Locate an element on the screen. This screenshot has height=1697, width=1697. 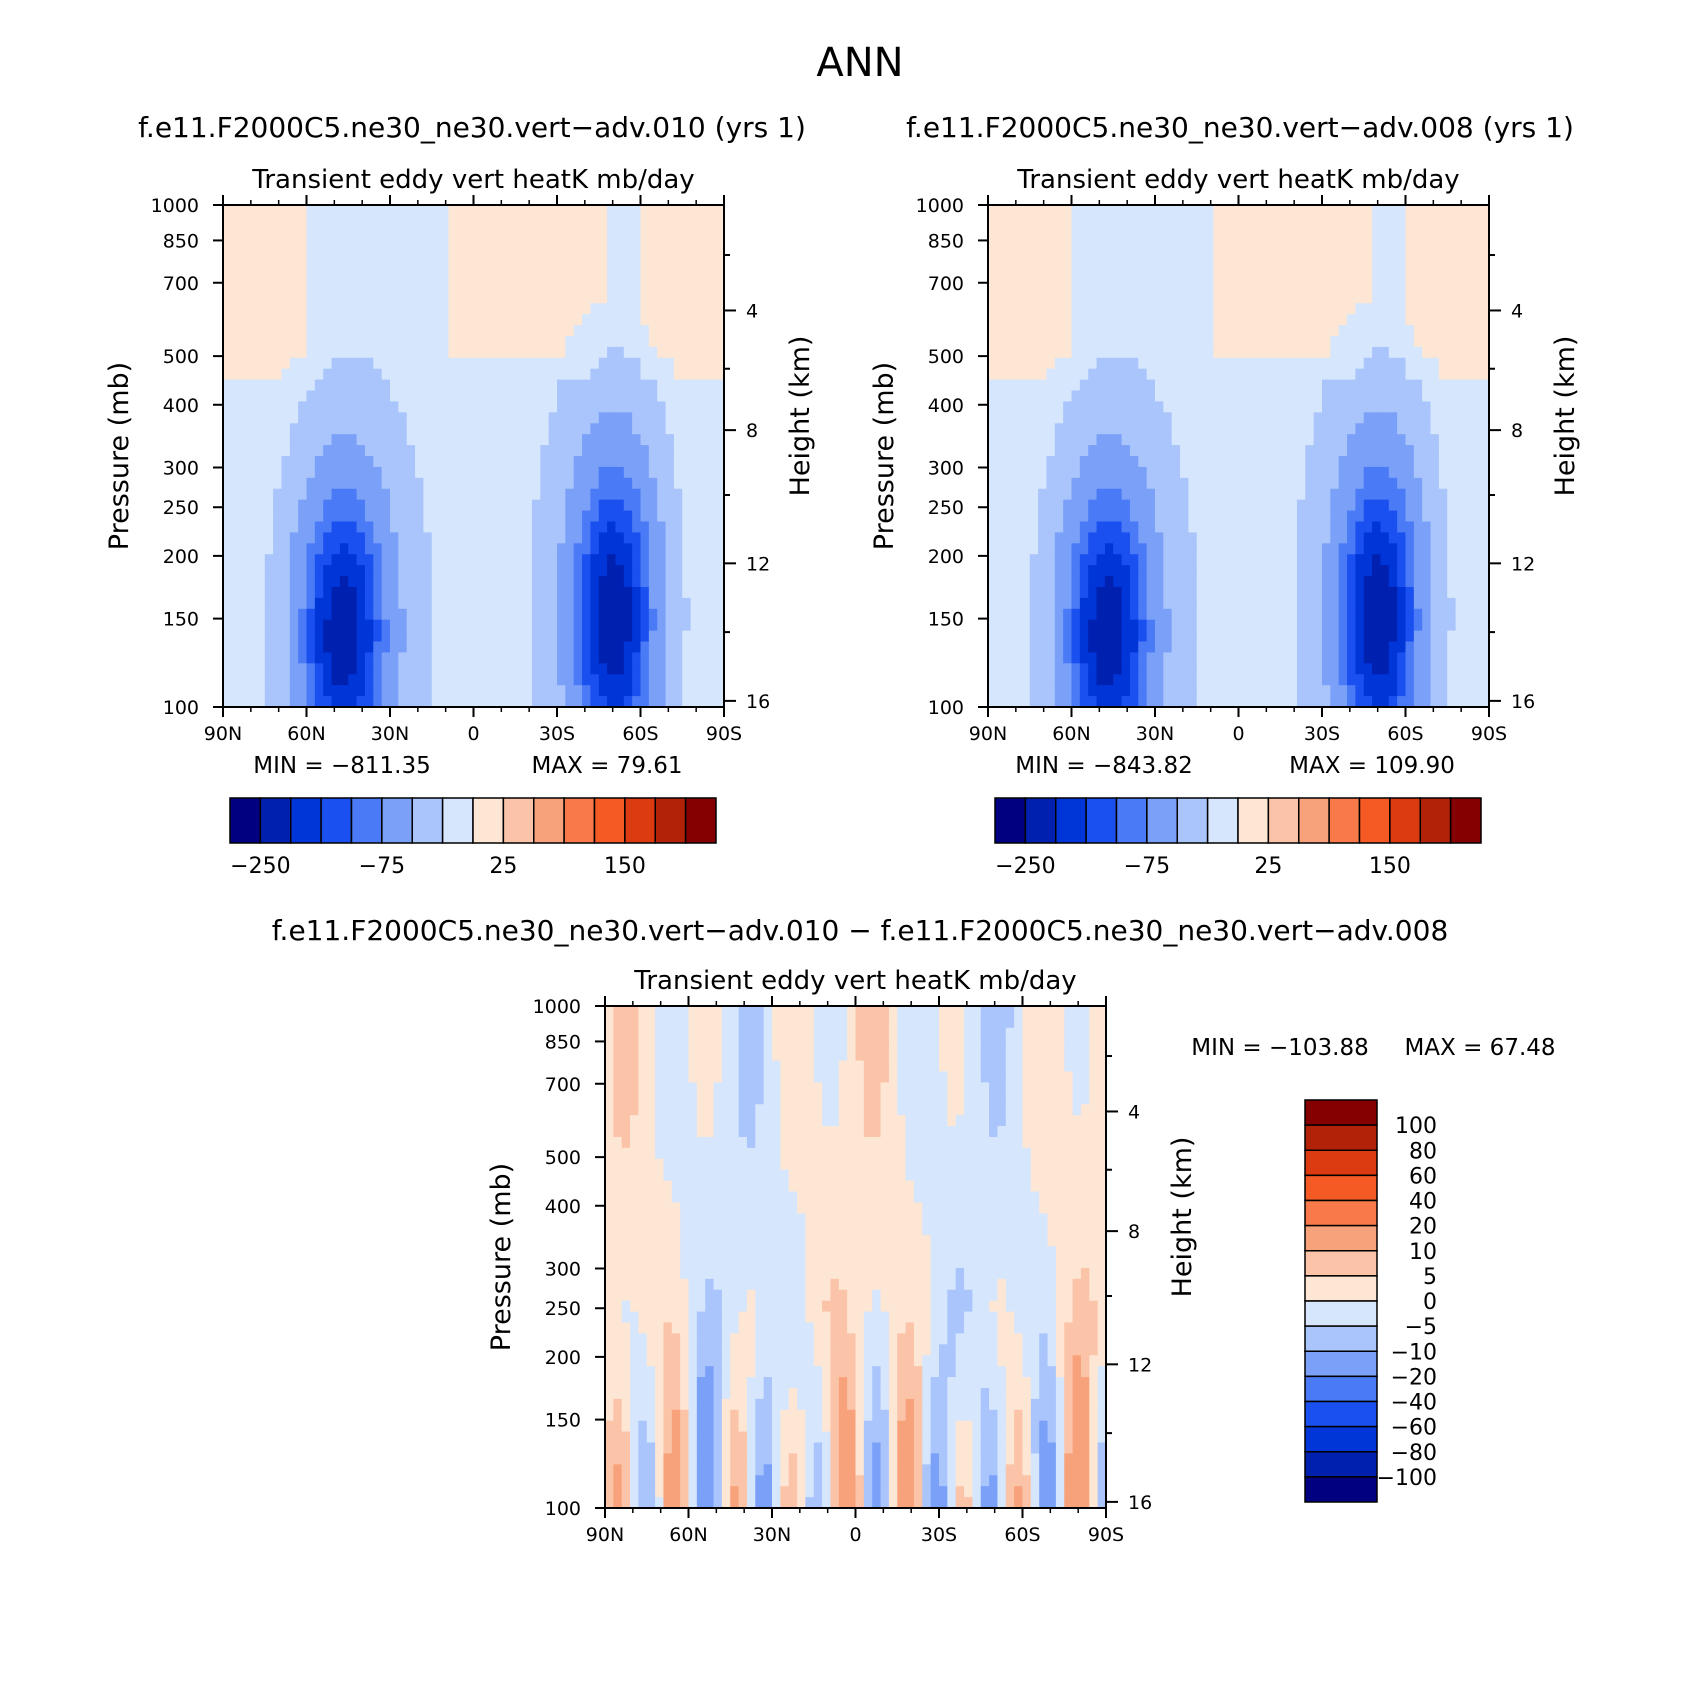
x-tick-label: 60S is located at coordinates (640, 734).